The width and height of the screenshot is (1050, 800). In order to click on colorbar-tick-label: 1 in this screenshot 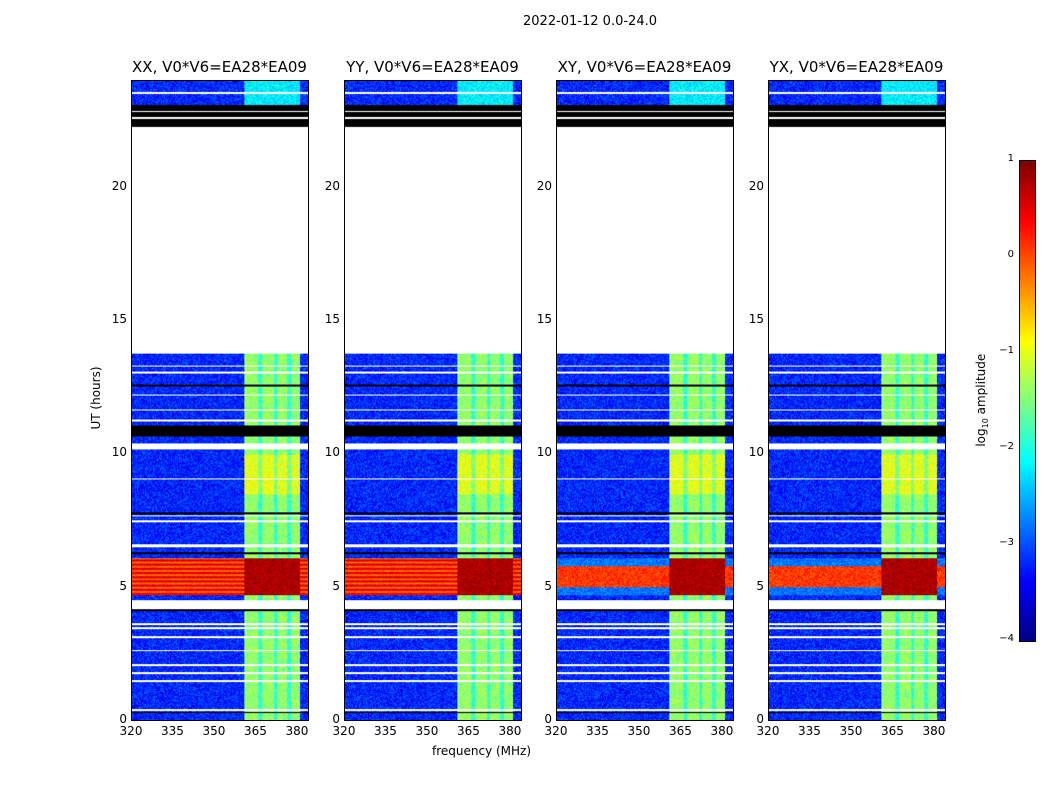, I will do `click(1010, 158)`.